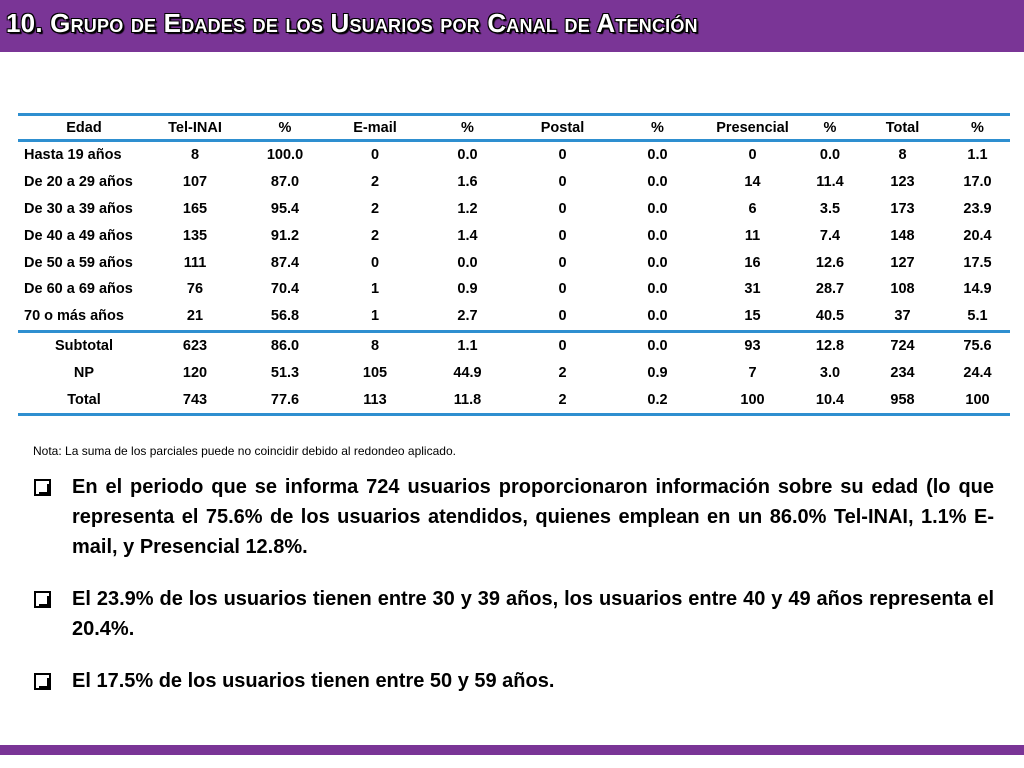  Describe the element at coordinates (830, 262) in the screenshot. I see `table-cell: 12.6` at that location.